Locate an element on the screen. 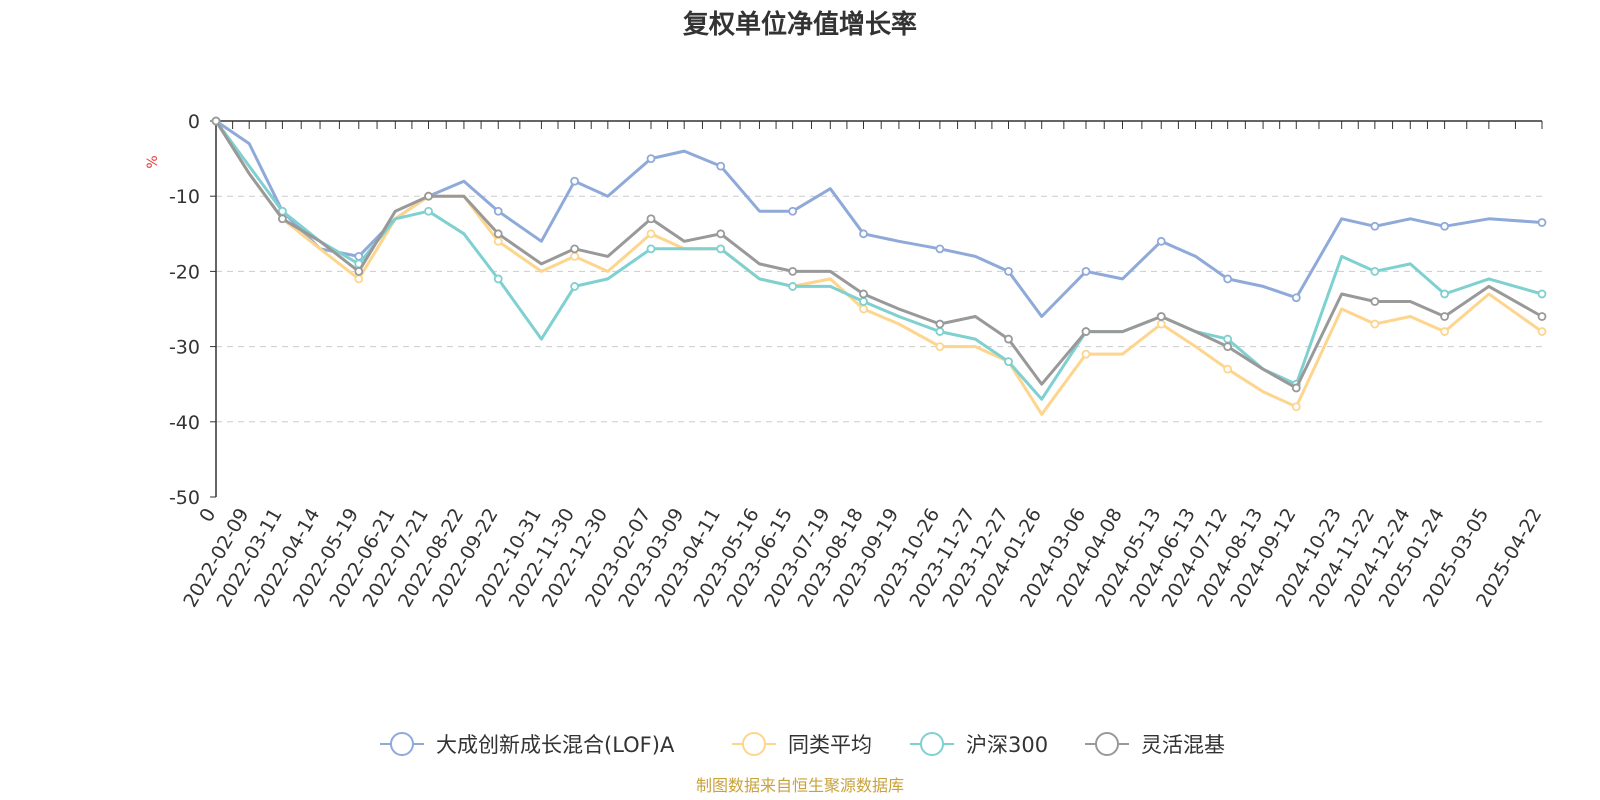 The width and height of the screenshot is (1600, 800). legend-label: 灵活混基 is located at coordinates (1183, 745).